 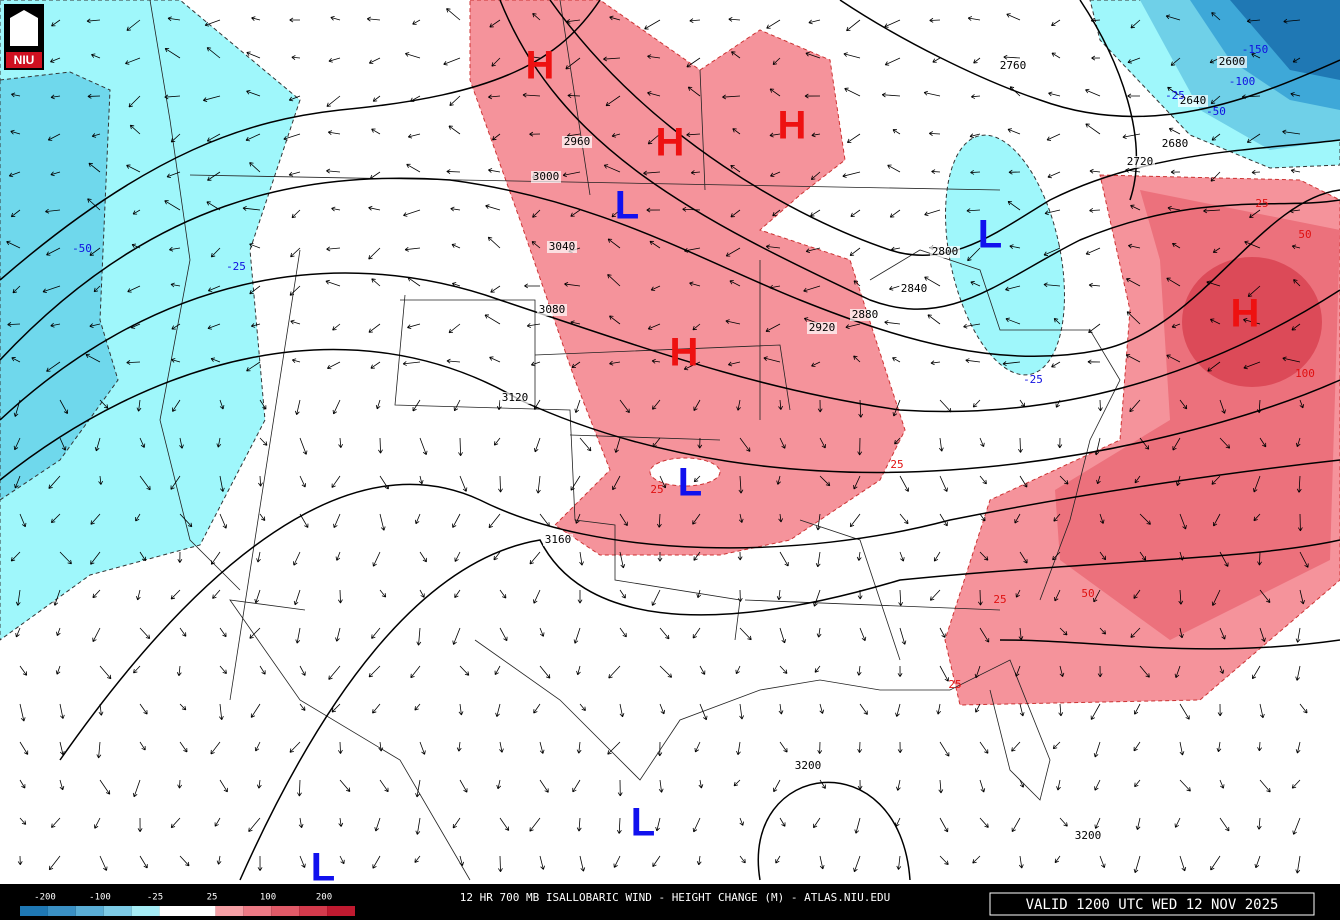 What do you see at coordinates (546, 176) in the screenshot?
I see `height-label: 3000` at bounding box center [546, 176].